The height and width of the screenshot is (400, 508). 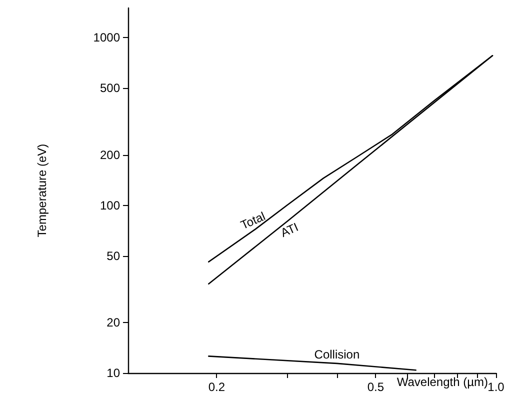 I want to click on x-tick-label: 1.0, so click(x=496, y=387).